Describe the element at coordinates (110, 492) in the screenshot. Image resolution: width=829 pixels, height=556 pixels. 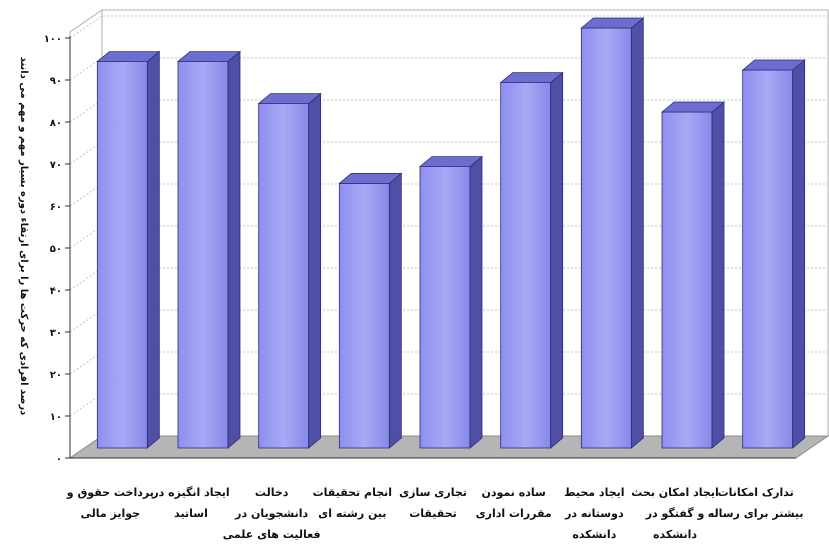
I see `x-tick-label-line: پرداخت حقوق و` at that location.